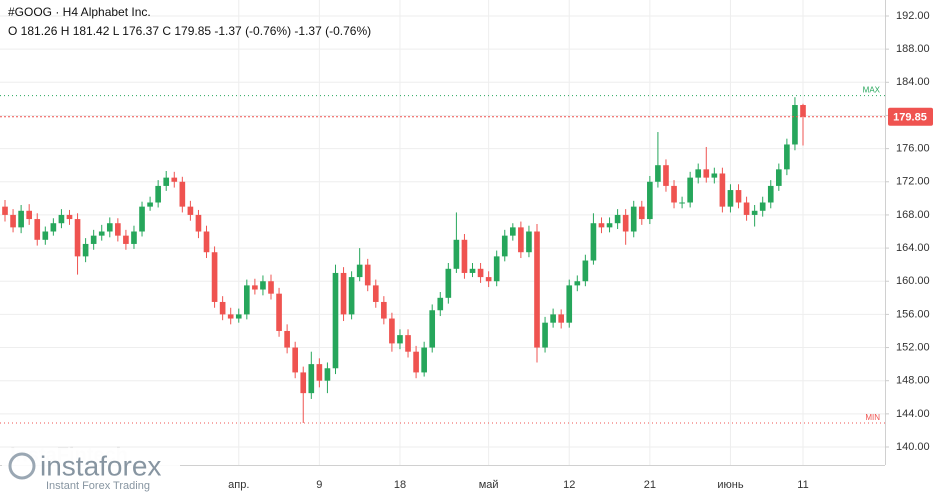 This screenshot has height=494, width=935. I want to click on x-tick-label: 12, so click(569, 485).